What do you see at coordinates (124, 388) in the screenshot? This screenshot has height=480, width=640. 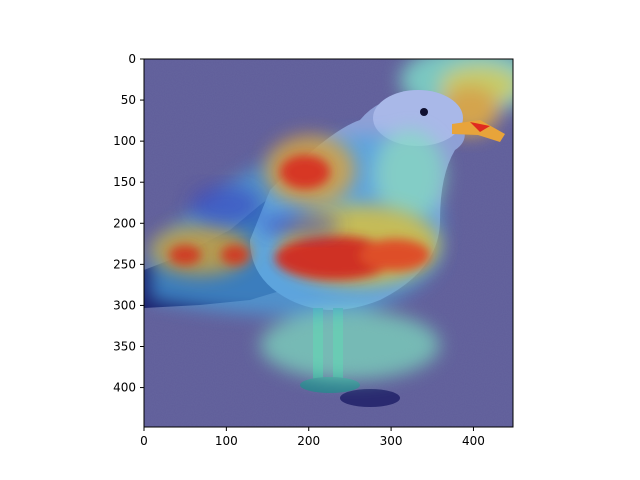 I see `y-tick-label: 400` at bounding box center [124, 388].